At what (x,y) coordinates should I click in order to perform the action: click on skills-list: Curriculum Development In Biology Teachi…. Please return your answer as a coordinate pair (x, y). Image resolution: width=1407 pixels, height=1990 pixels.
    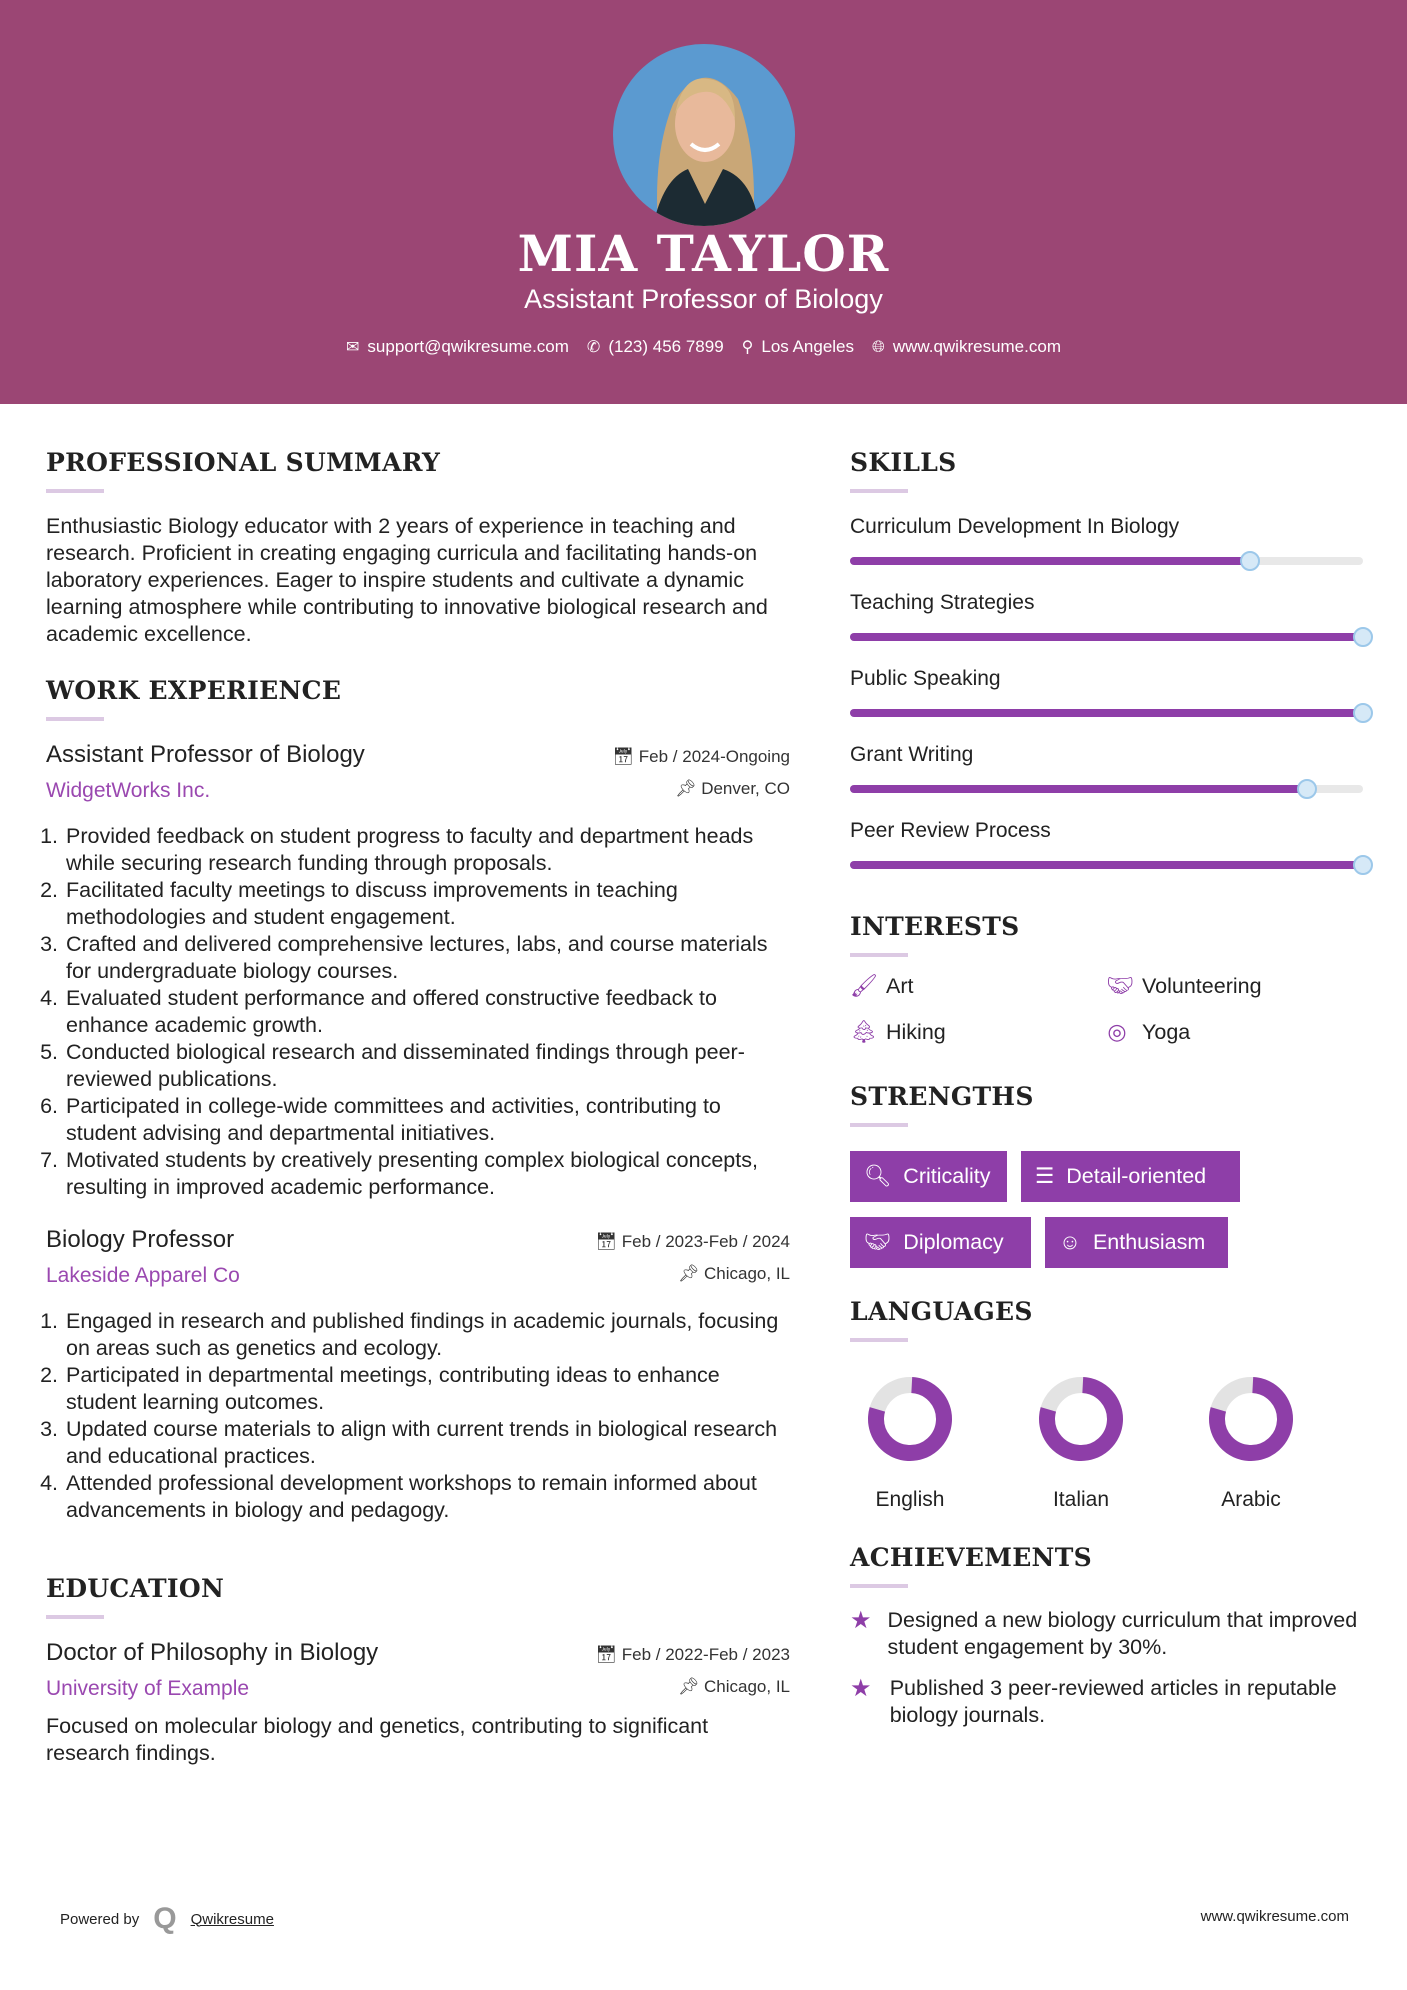
    Looking at the image, I should click on (1111, 705).